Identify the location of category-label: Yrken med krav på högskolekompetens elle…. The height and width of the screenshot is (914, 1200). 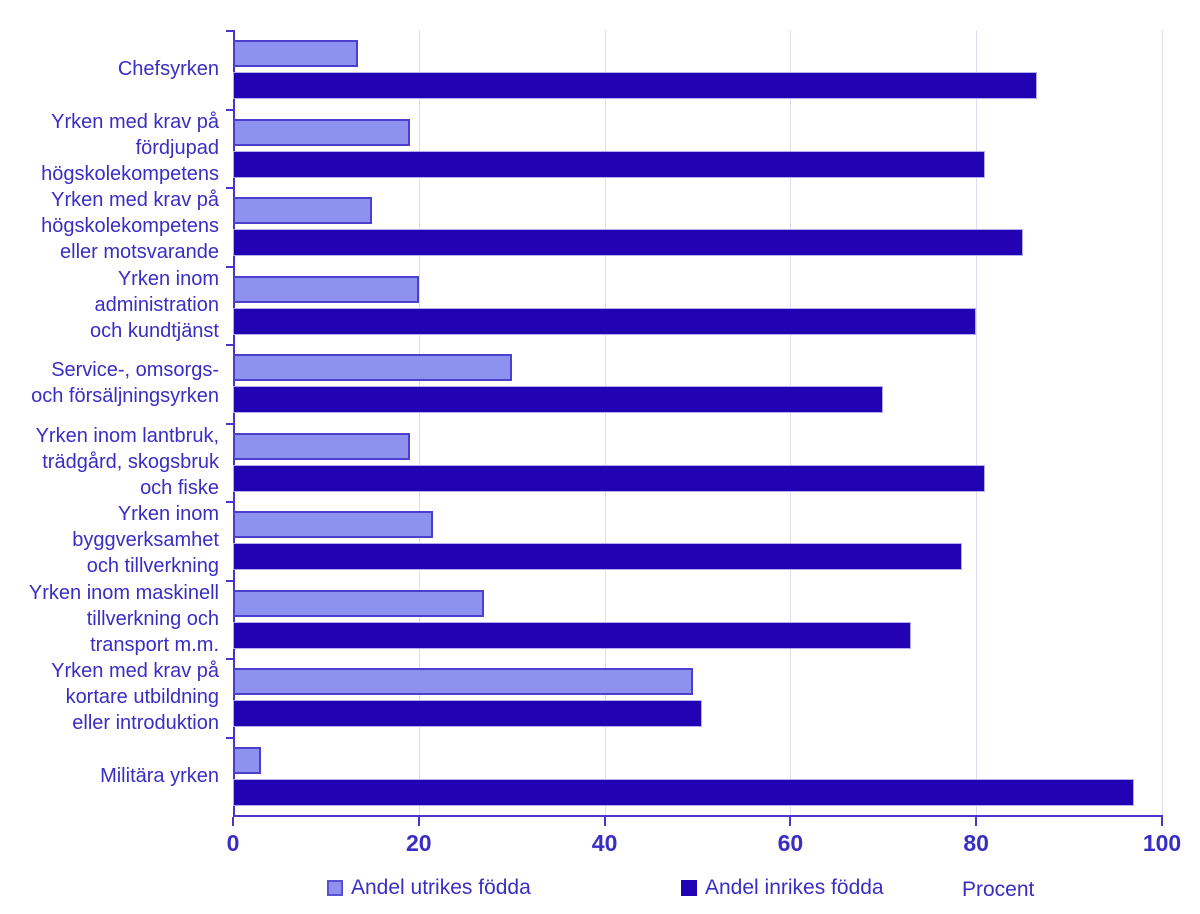
(130, 226).